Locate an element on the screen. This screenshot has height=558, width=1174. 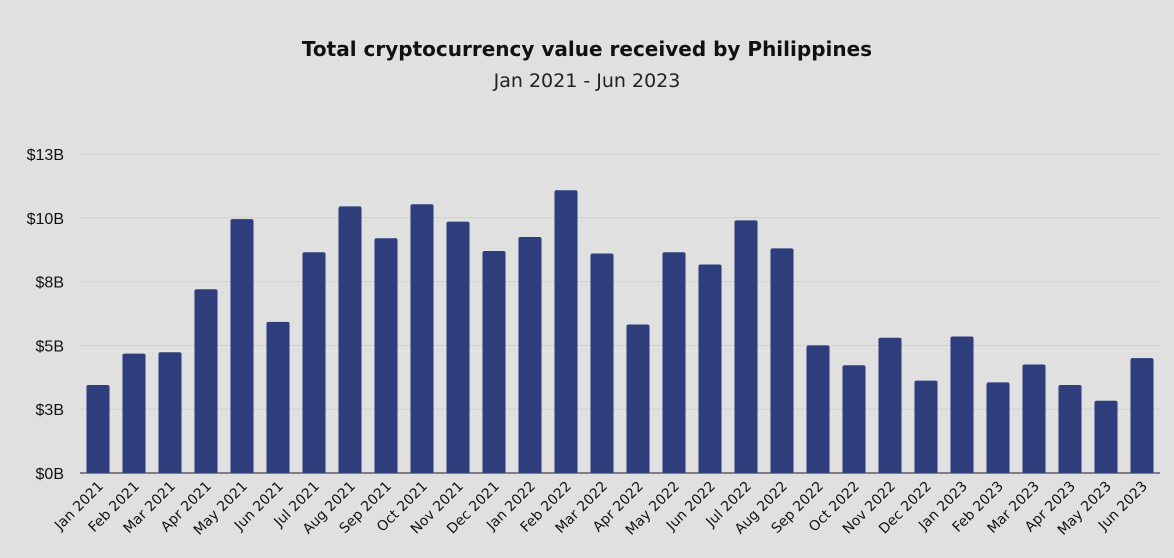
y-tick-label: $8B is located at coordinates (50, 283).